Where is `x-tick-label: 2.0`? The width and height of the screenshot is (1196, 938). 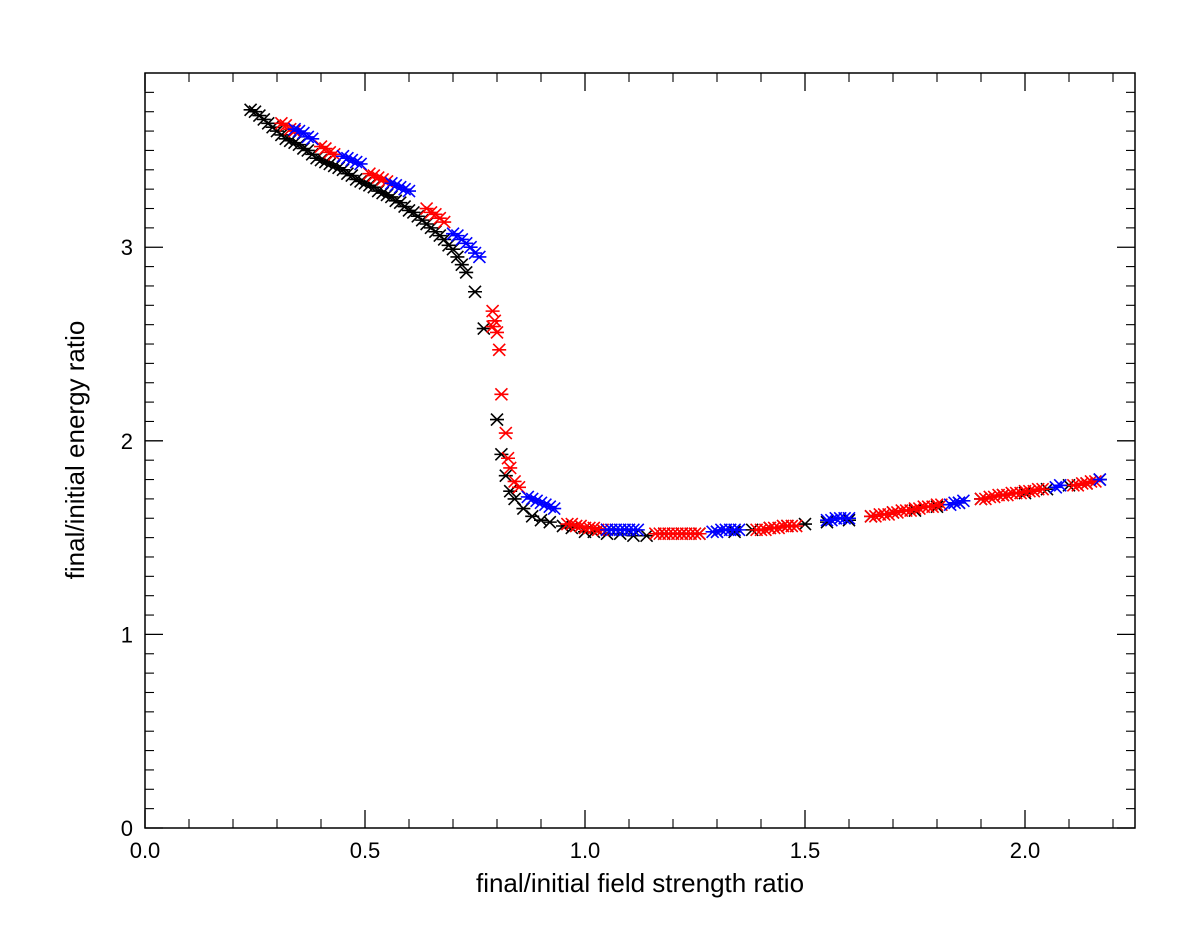
x-tick-label: 2.0 is located at coordinates (1025, 850).